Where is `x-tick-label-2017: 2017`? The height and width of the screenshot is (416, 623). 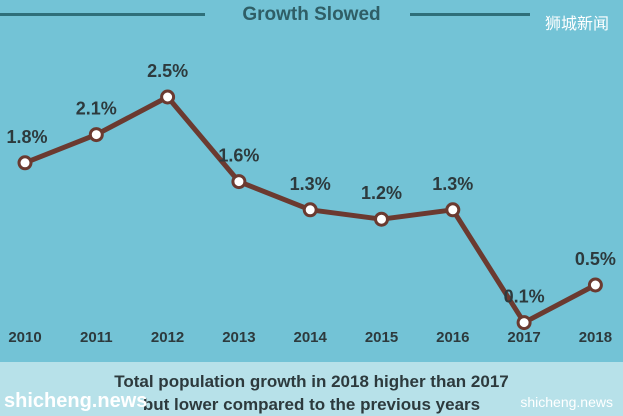
x-tick-label-2017: 2017 is located at coordinates (523, 337).